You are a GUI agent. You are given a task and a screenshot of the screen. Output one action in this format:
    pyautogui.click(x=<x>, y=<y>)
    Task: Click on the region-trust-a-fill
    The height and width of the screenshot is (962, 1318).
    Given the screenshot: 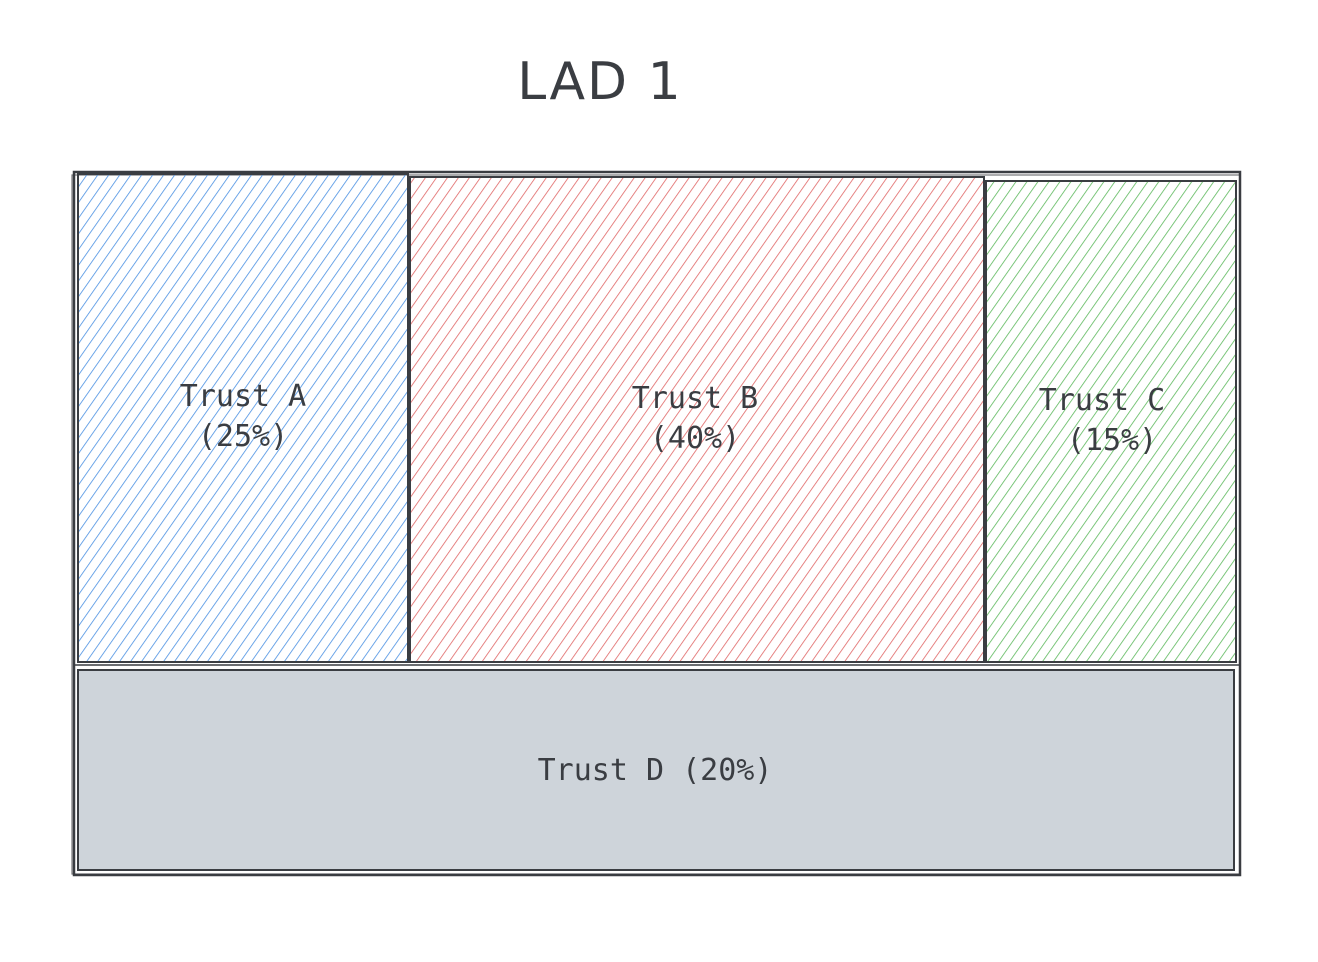 What is the action you would take?
    pyautogui.click(x=243, y=418)
    